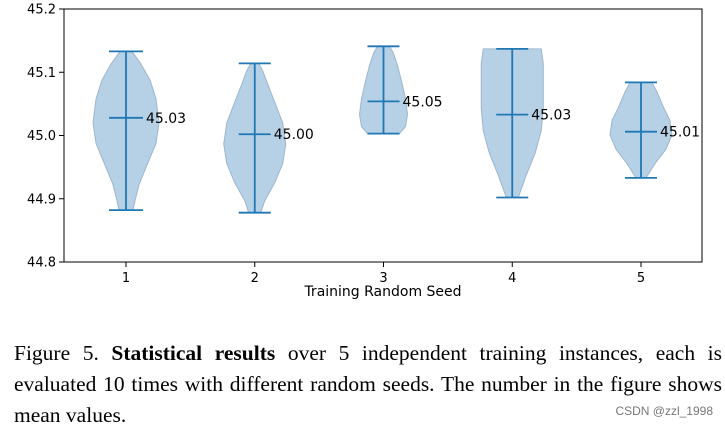  I want to click on caption-bold: Statistical results, so click(193, 353).